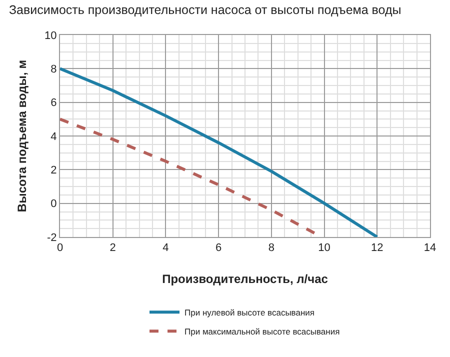 This screenshot has width=450, height=357. What do you see at coordinates (22, 136) in the screenshot?
I see `y-axis-title: Высота подъема воды, м` at bounding box center [22, 136].